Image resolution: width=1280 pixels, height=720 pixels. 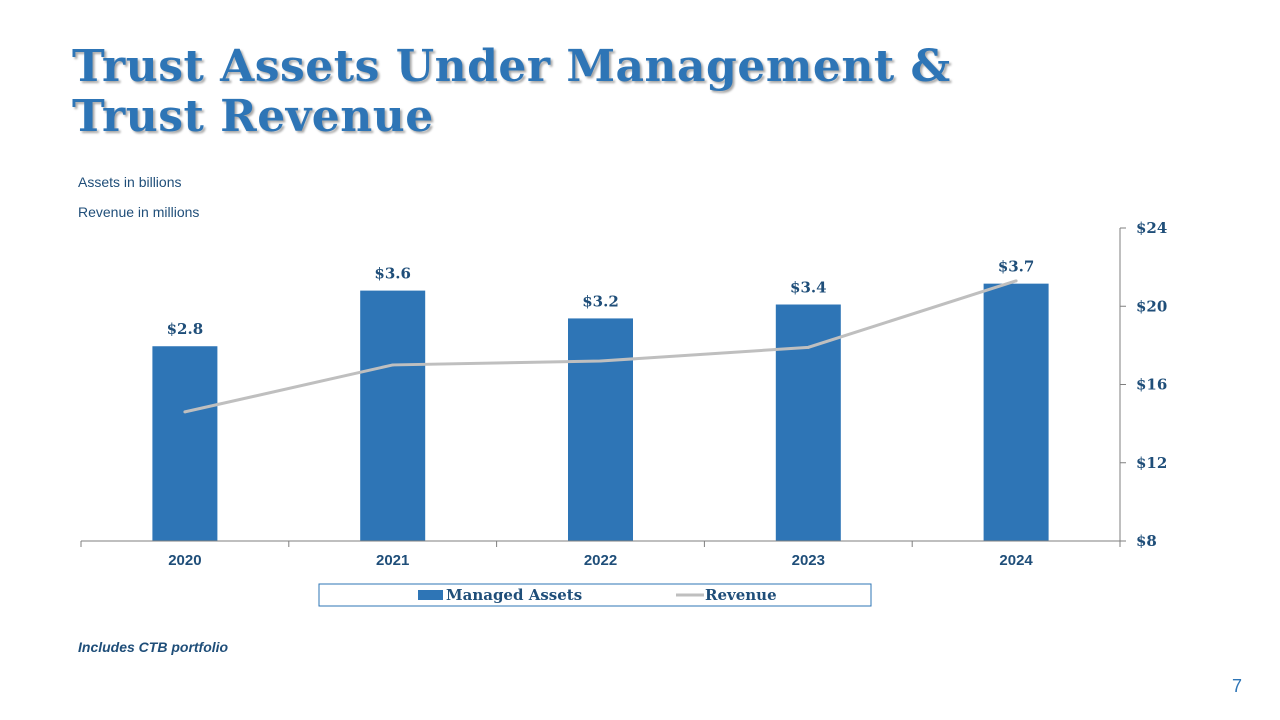 I want to click on revenue-point-2020, so click(x=185, y=412).